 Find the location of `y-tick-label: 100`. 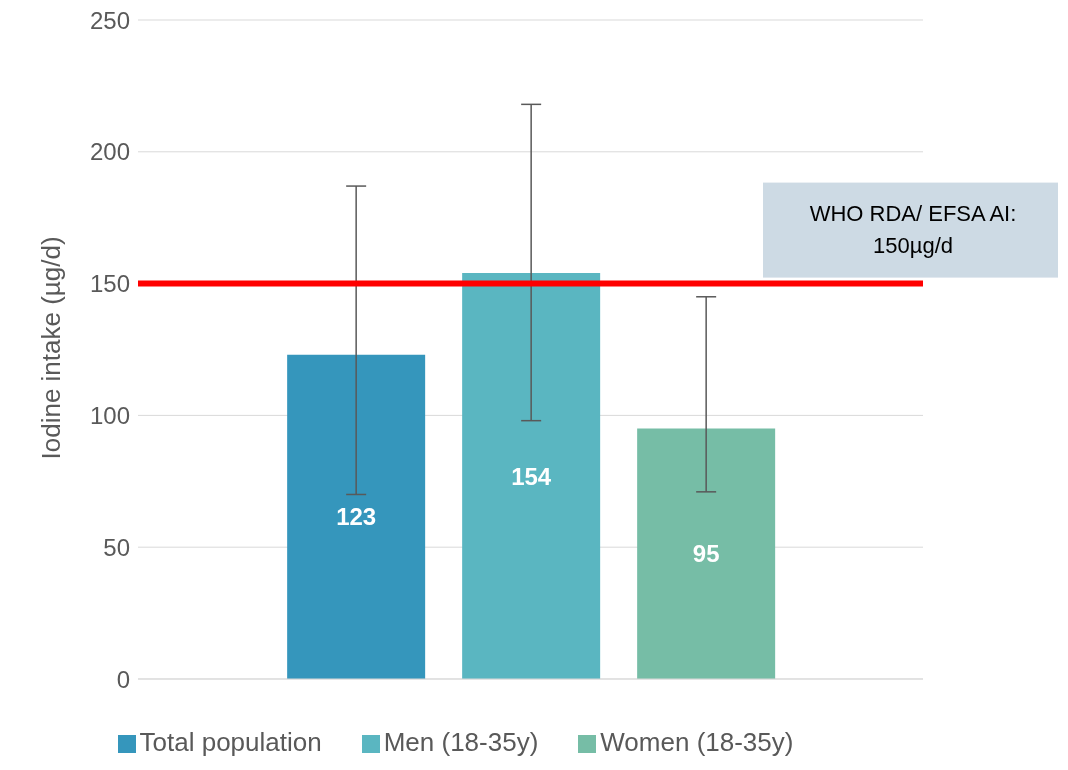

y-tick-label: 100 is located at coordinates (109, 415).